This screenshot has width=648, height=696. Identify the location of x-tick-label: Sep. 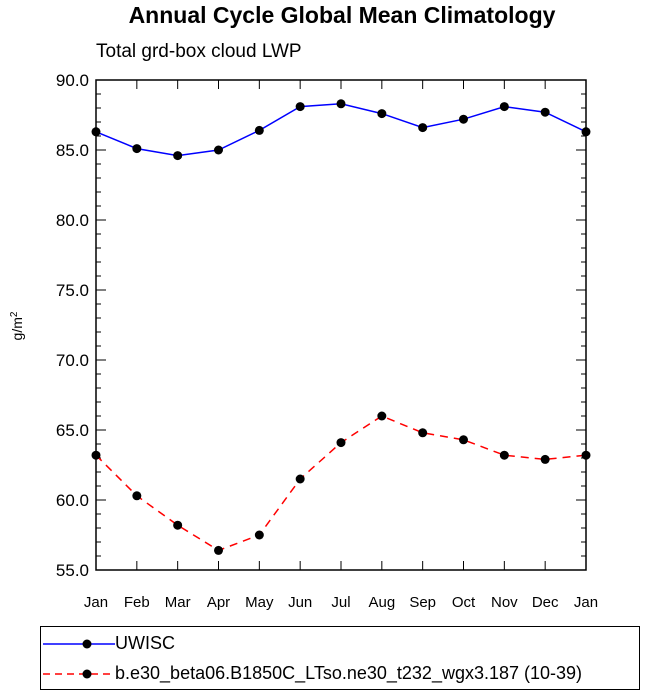
(422, 602).